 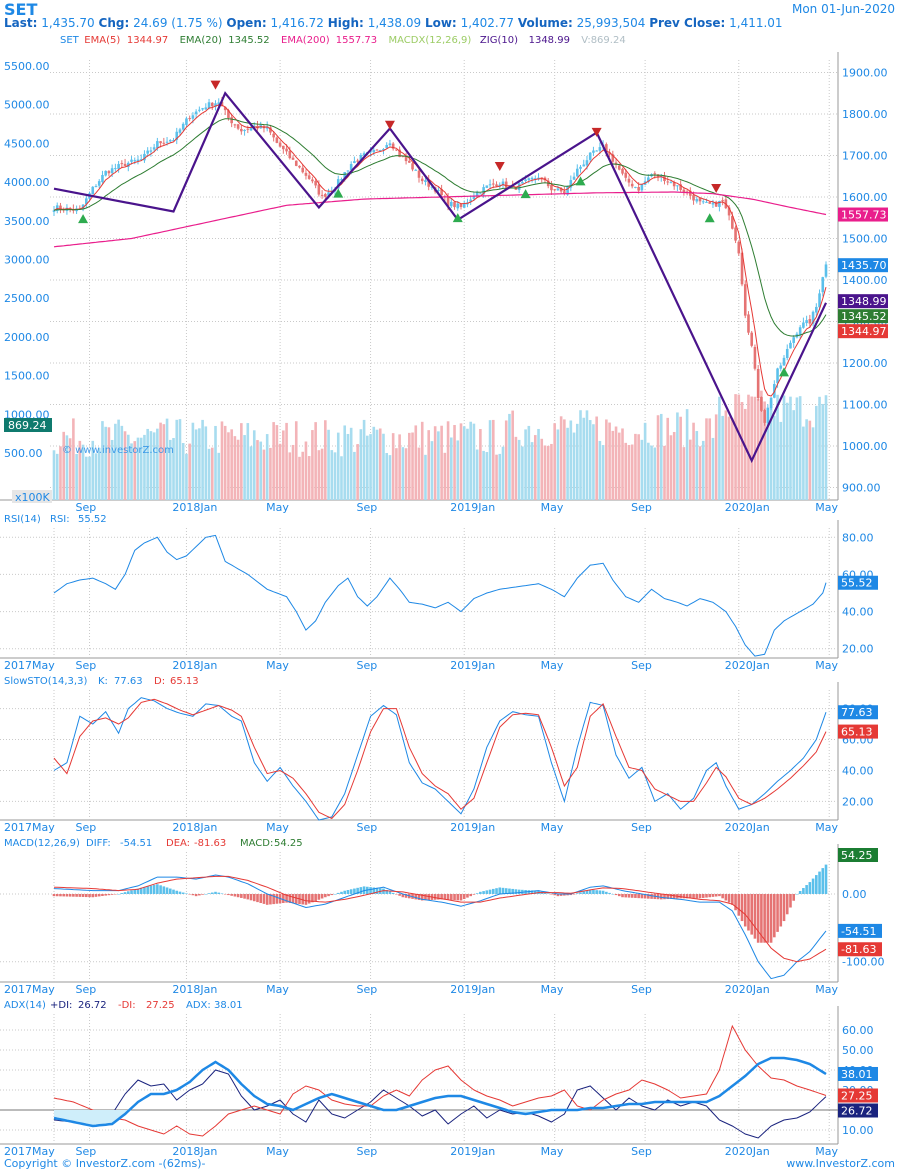 What do you see at coordinates (86, 1151) in the screenshot?
I see `x-axis-tick-label: Sep` at bounding box center [86, 1151].